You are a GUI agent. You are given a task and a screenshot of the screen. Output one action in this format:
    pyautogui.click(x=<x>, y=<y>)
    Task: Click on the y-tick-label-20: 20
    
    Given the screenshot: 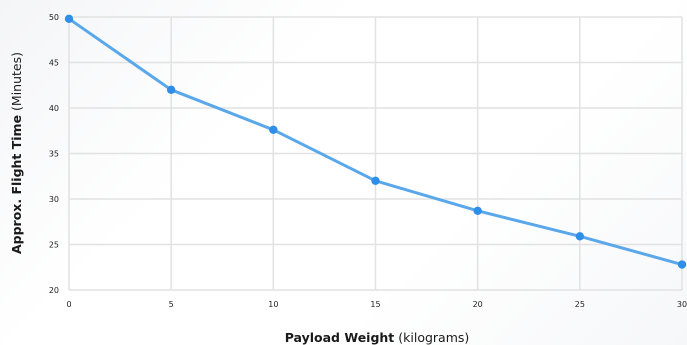 What is the action you would take?
    pyautogui.click(x=54, y=290)
    